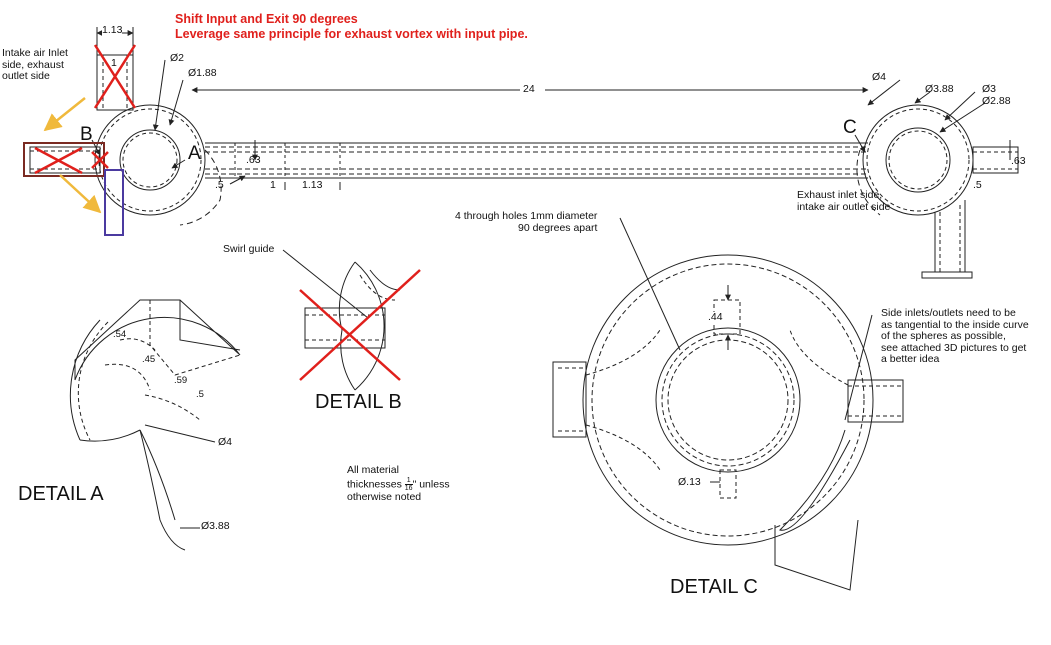 Image resolution: width=1051 pixels, height=645 pixels. Describe the element at coordinates (219, 185) in the screenshot. I see `dim-5-left: .5` at that location.